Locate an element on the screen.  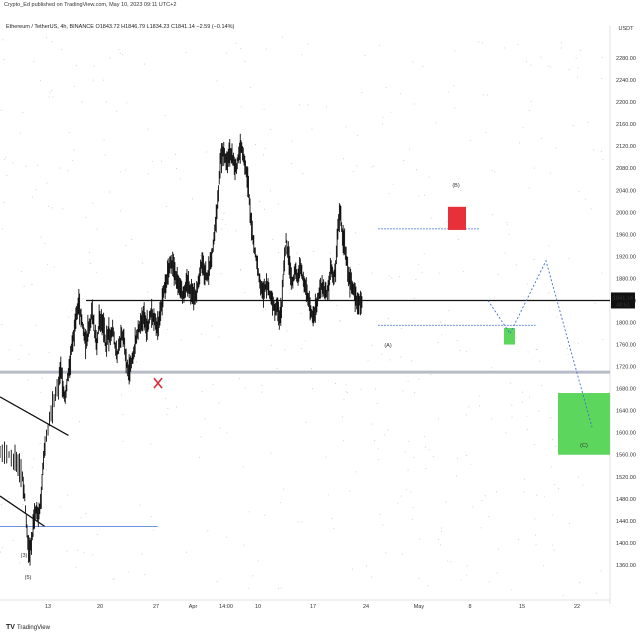
y-tick-label: 2280.00 is located at coordinates (626, 59).